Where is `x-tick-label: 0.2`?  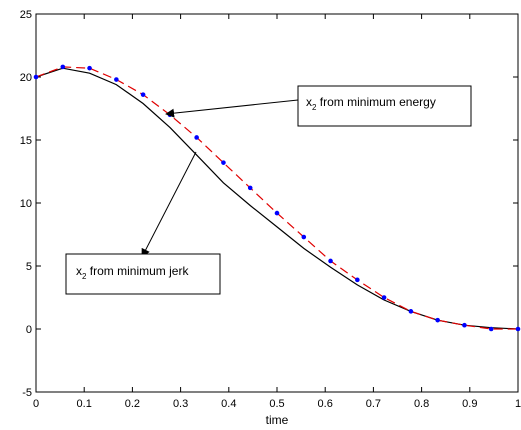 x-tick-label: 0.2 is located at coordinates (132, 404).